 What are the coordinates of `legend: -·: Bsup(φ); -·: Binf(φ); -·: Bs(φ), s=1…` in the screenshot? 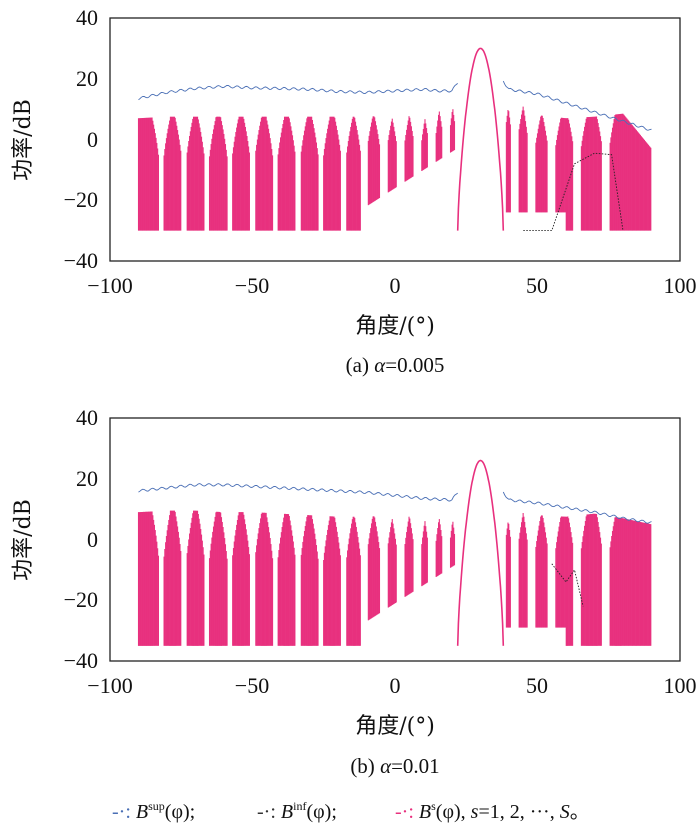 It's located at (351, 811).